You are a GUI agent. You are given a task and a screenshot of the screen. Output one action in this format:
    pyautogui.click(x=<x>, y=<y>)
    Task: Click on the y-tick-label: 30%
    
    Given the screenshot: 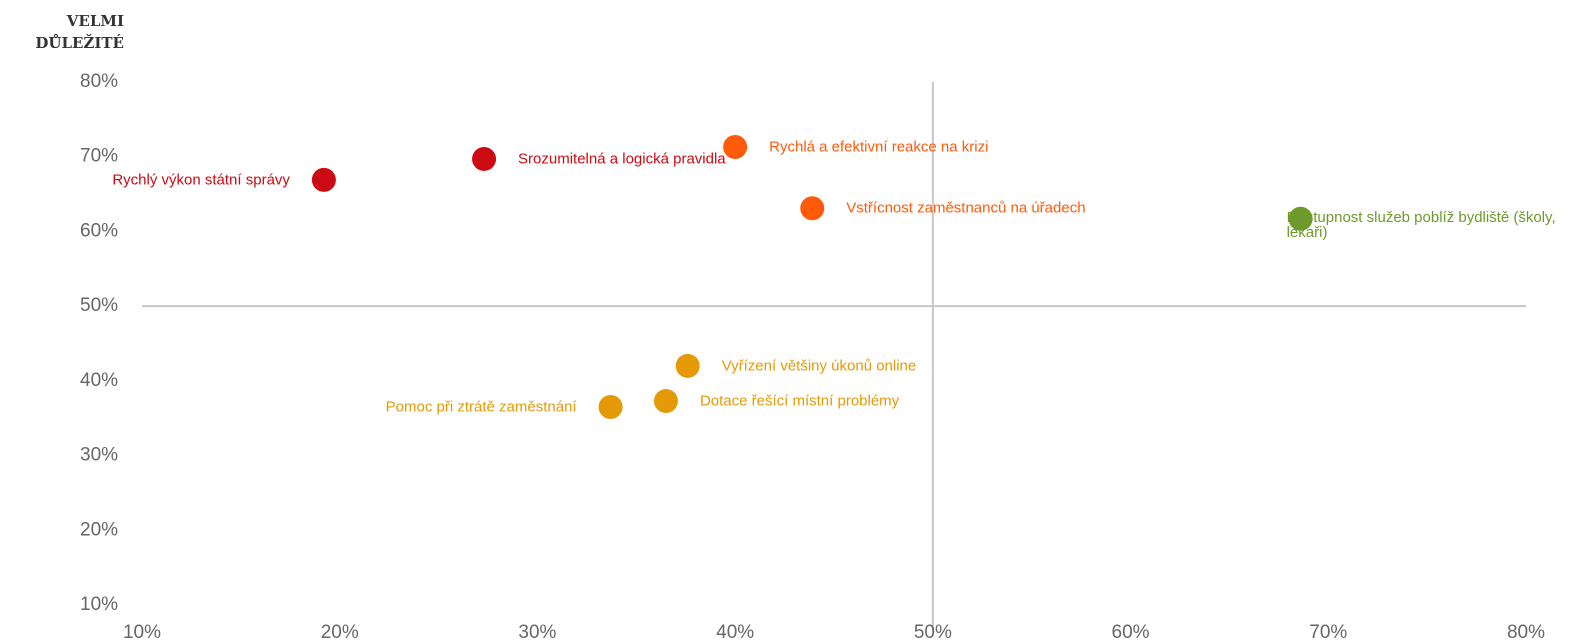 What is the action you would take?
    pyautogui.click(x=99, y=455)
    